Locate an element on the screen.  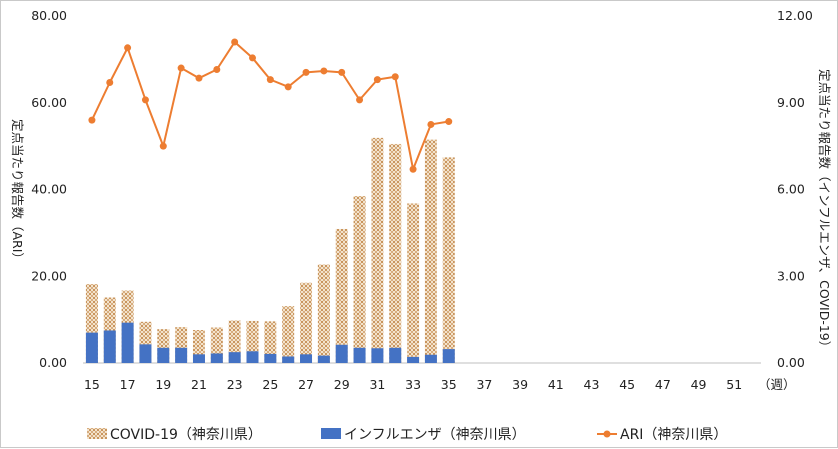
left-axis-tick-label: 40.00 is located at coordinates (49, 189).